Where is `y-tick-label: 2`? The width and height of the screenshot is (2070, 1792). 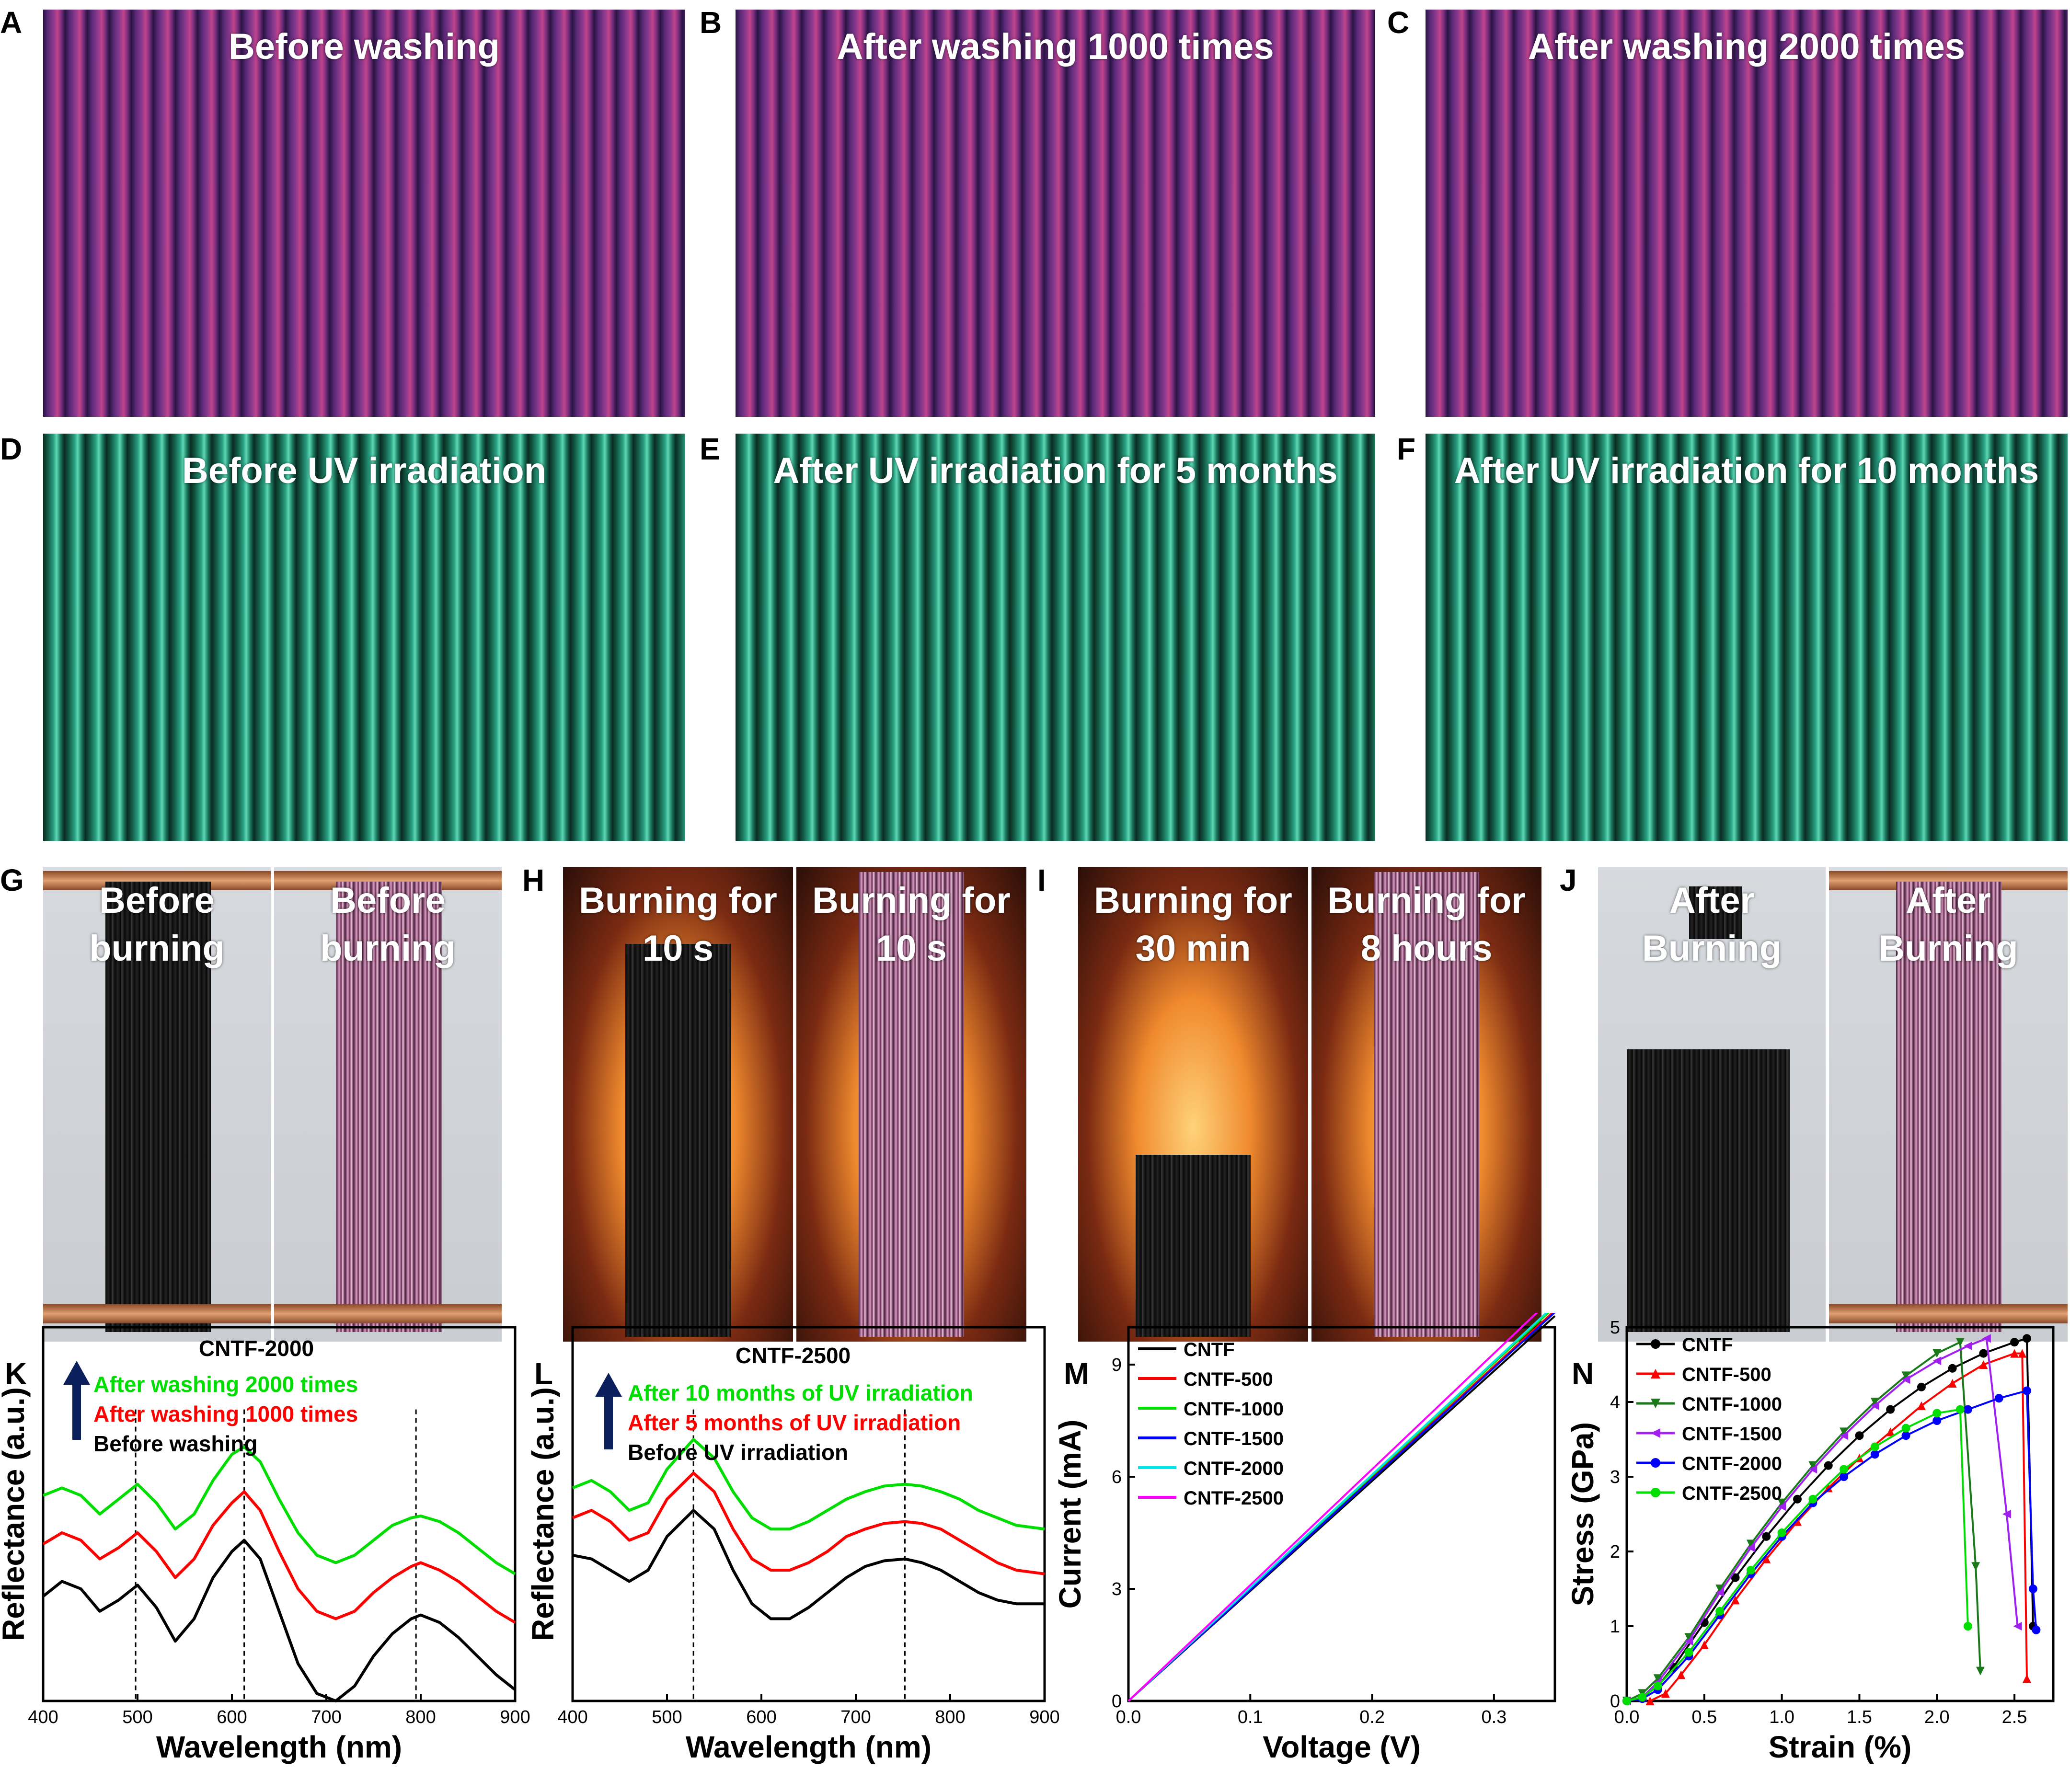
y-tick-label: 2 is located at coordinates (1615, 1552).